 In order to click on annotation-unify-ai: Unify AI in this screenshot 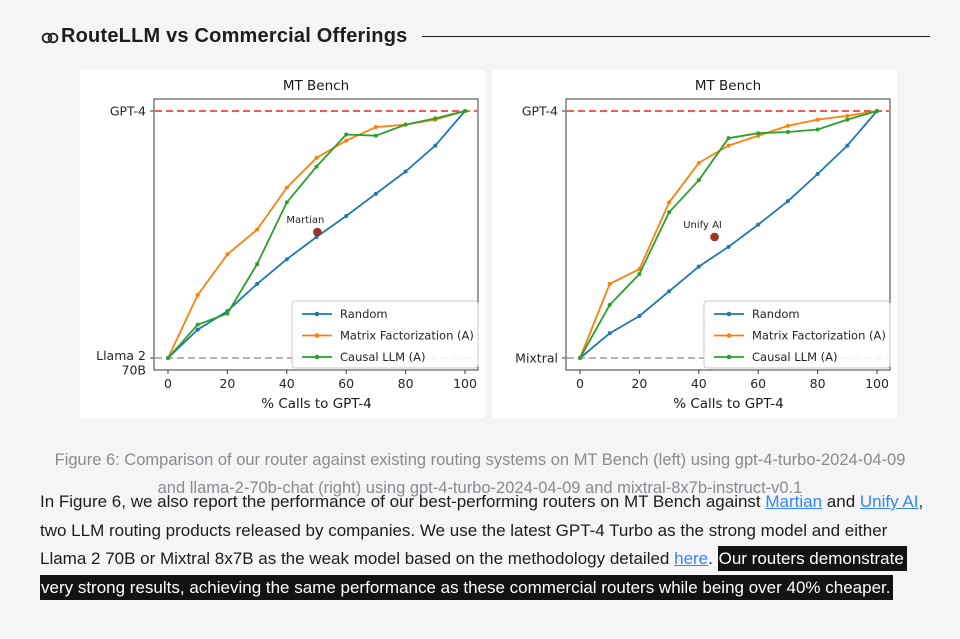, I will do `click(702, 231)`.